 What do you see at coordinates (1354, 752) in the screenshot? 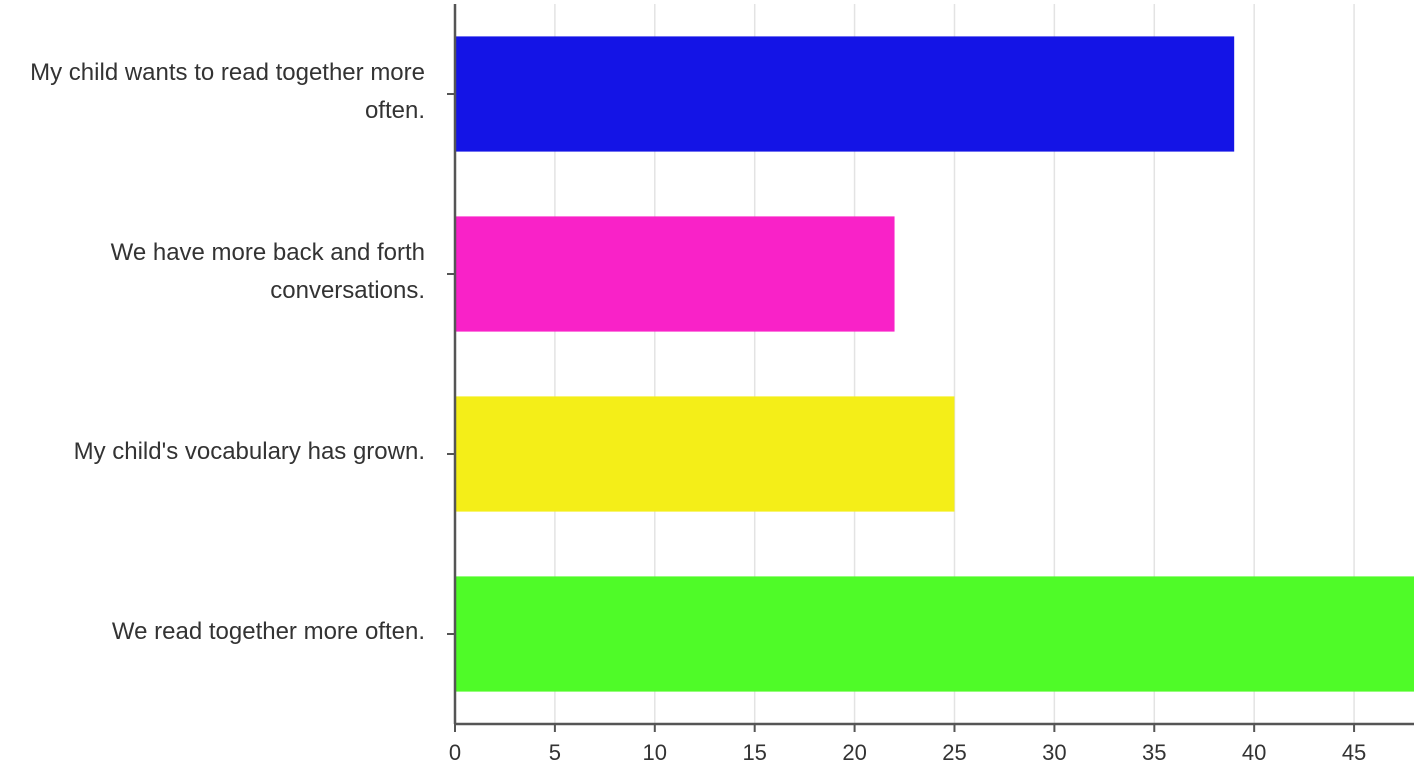
I see `x-tick-label: 45` at bounding box center [1354, 752].